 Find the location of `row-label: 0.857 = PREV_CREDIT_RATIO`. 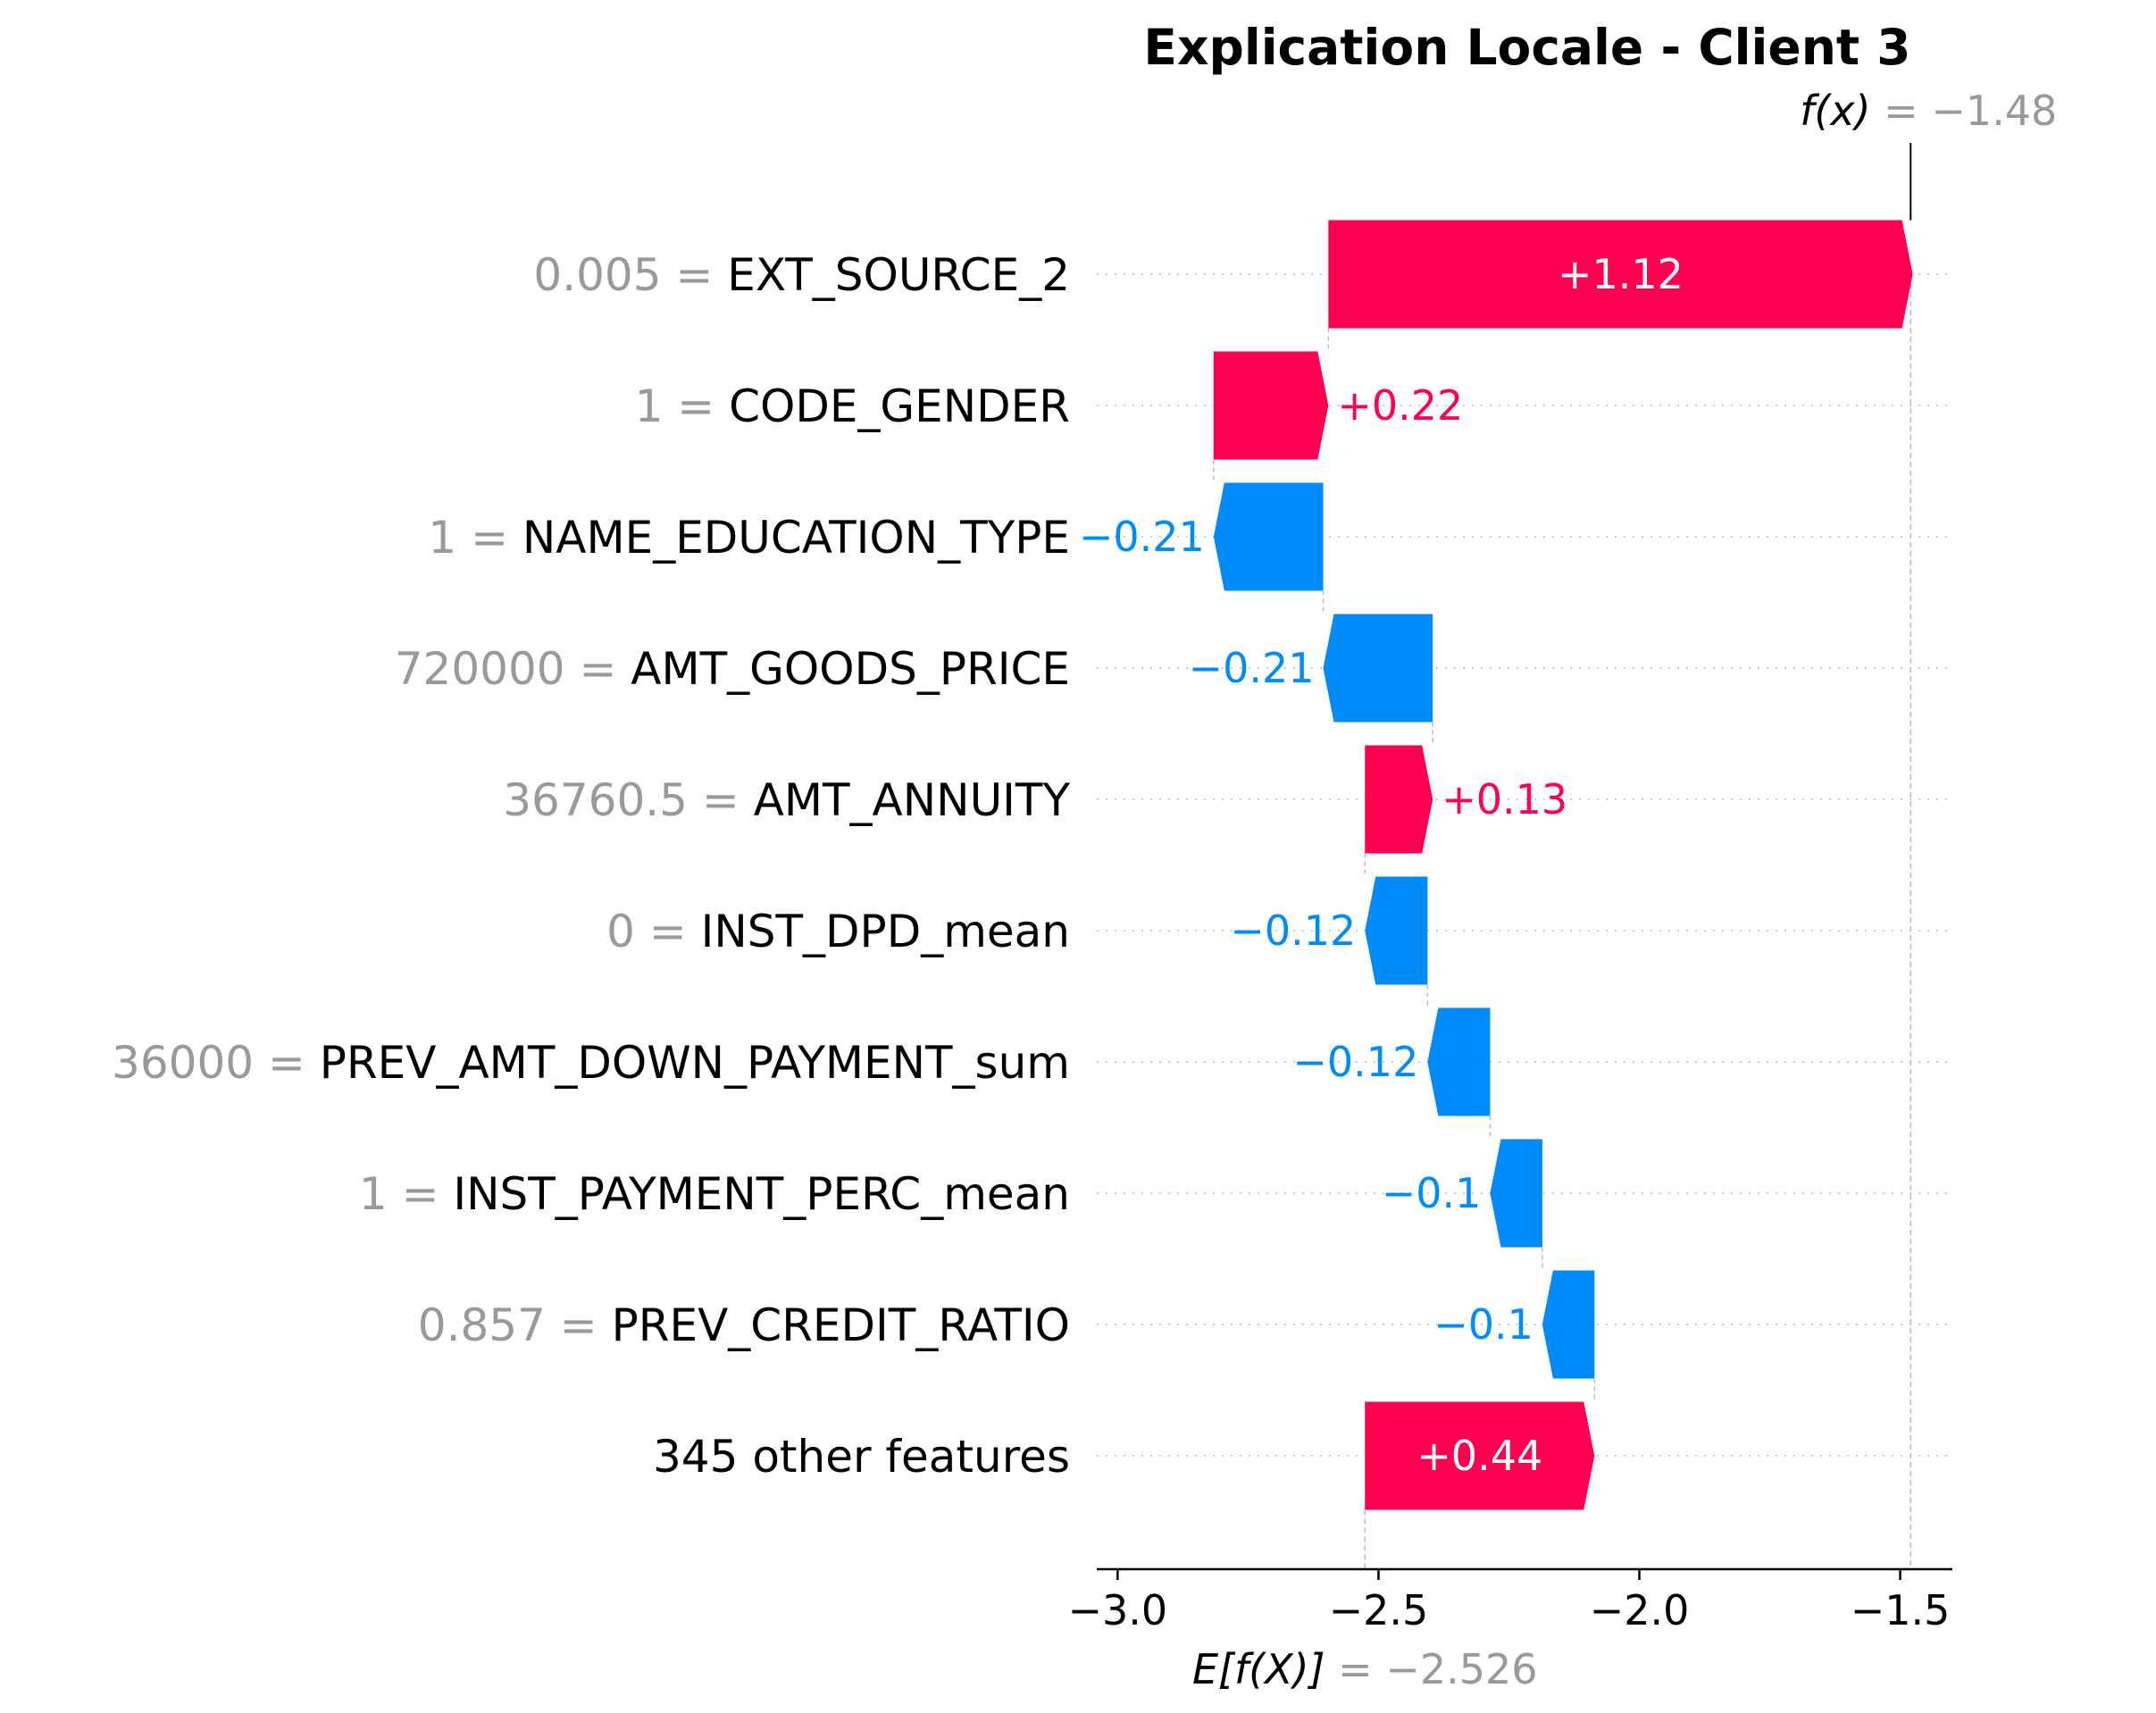

row-label: 0.857 = PREV_CREDIT_RATIO is located at coordinates (744, 1325).